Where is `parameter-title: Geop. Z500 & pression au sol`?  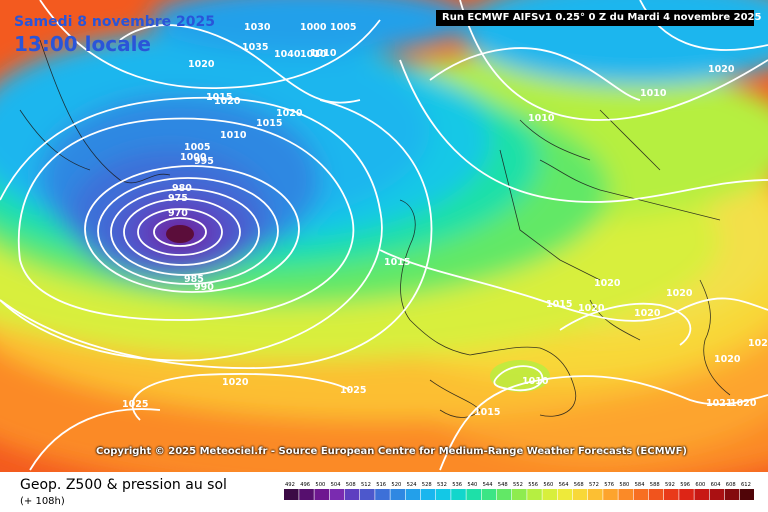
parameter-title: Geop. Z500 & pression au sol is located at coordinates (123, 485).